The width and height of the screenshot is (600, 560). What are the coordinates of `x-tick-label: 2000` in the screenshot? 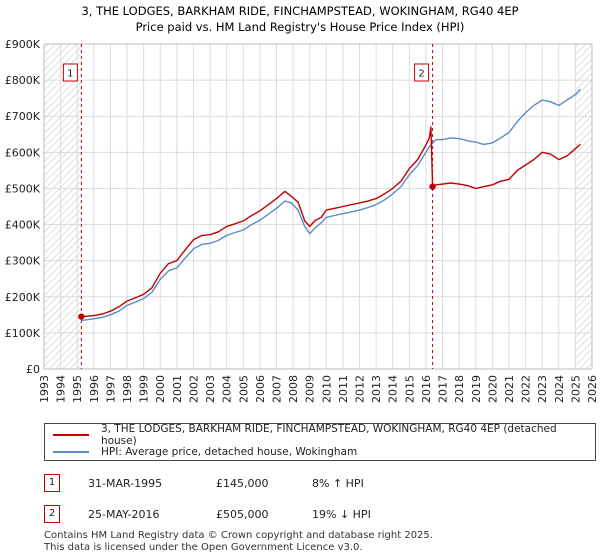 It's located at (160, 389).